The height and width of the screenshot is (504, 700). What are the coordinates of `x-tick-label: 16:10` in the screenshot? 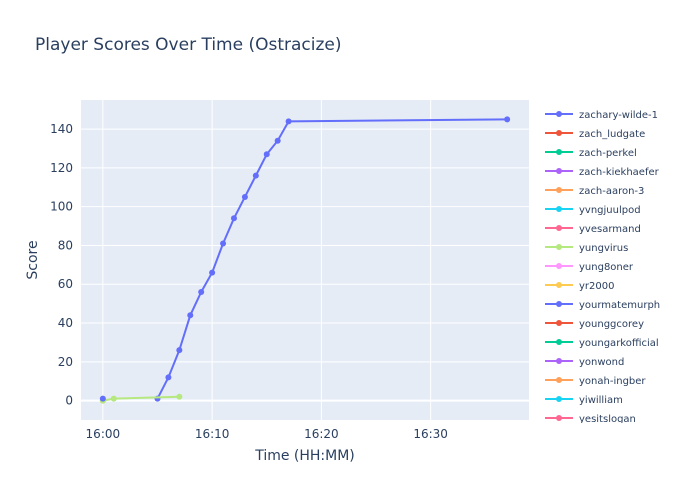 It's located at (212, 434).